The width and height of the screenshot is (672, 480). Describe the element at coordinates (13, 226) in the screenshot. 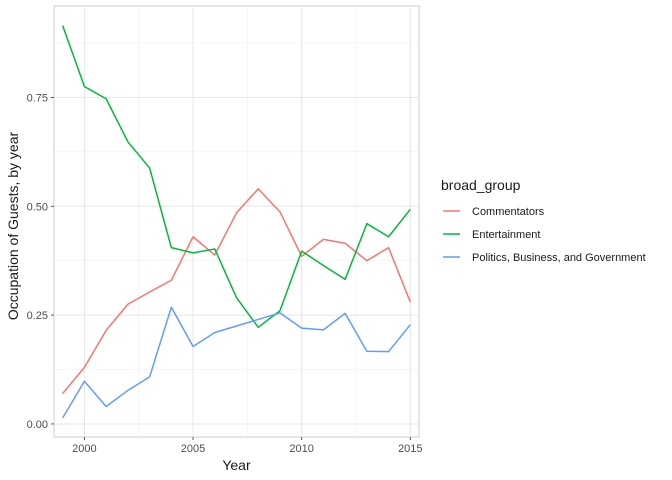

I see `y-axis-title: Occupation of Guests, by year` at that location.